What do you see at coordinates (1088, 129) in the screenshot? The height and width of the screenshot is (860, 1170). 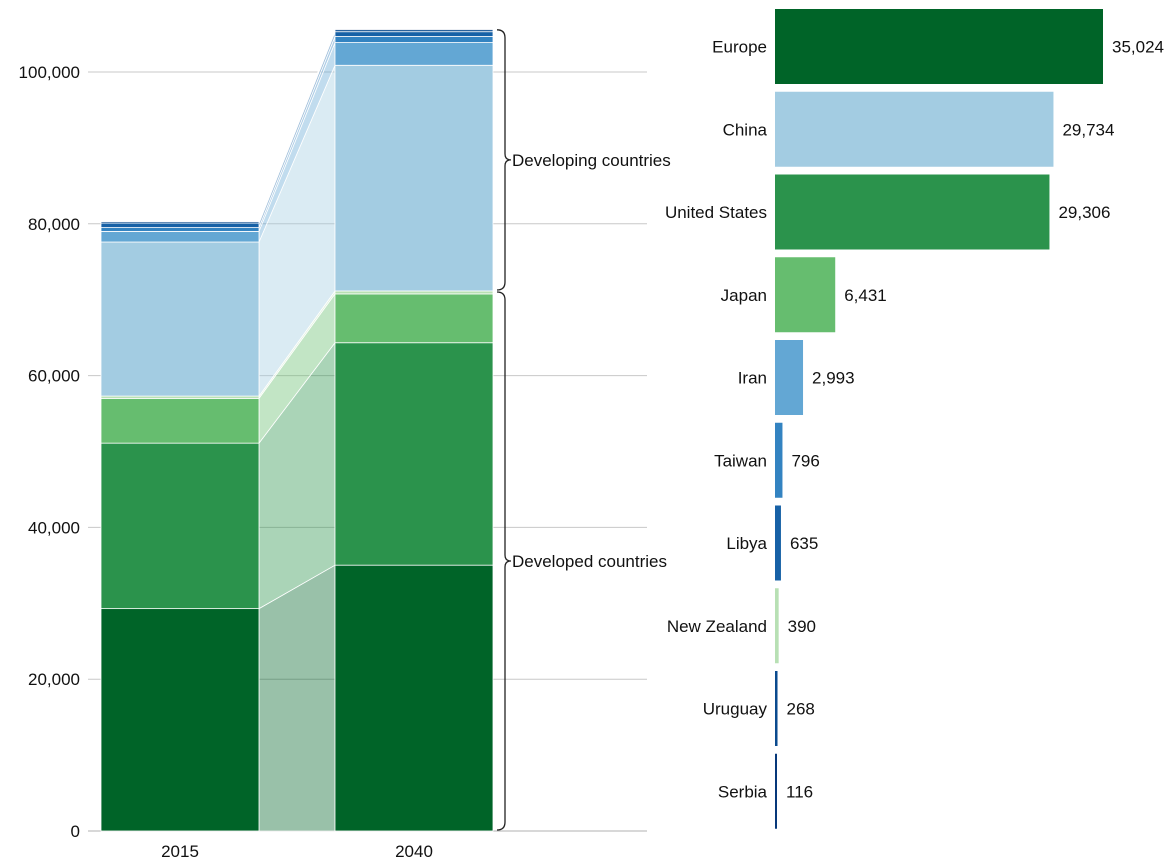 I see `hbar-value-label: 29,734` at bounding box center [1088, 129].